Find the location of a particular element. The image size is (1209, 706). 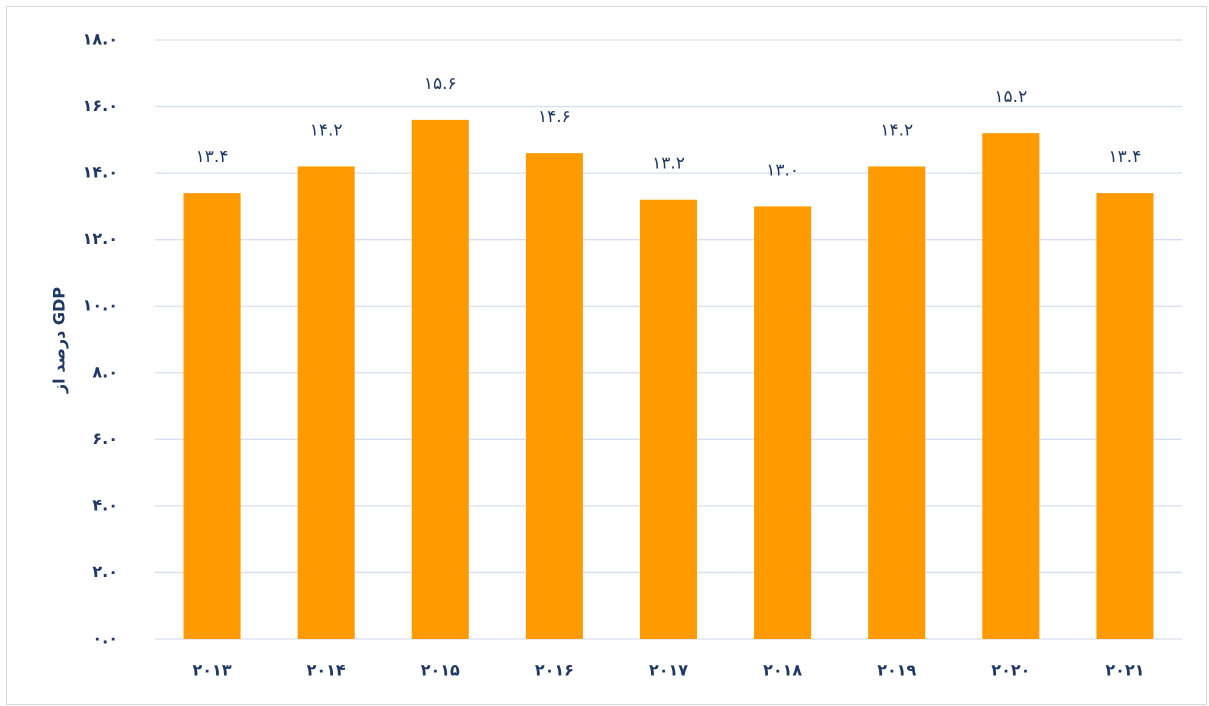

x-tick-label: ۲۰۱۵ is located at coordinates (440, 670).